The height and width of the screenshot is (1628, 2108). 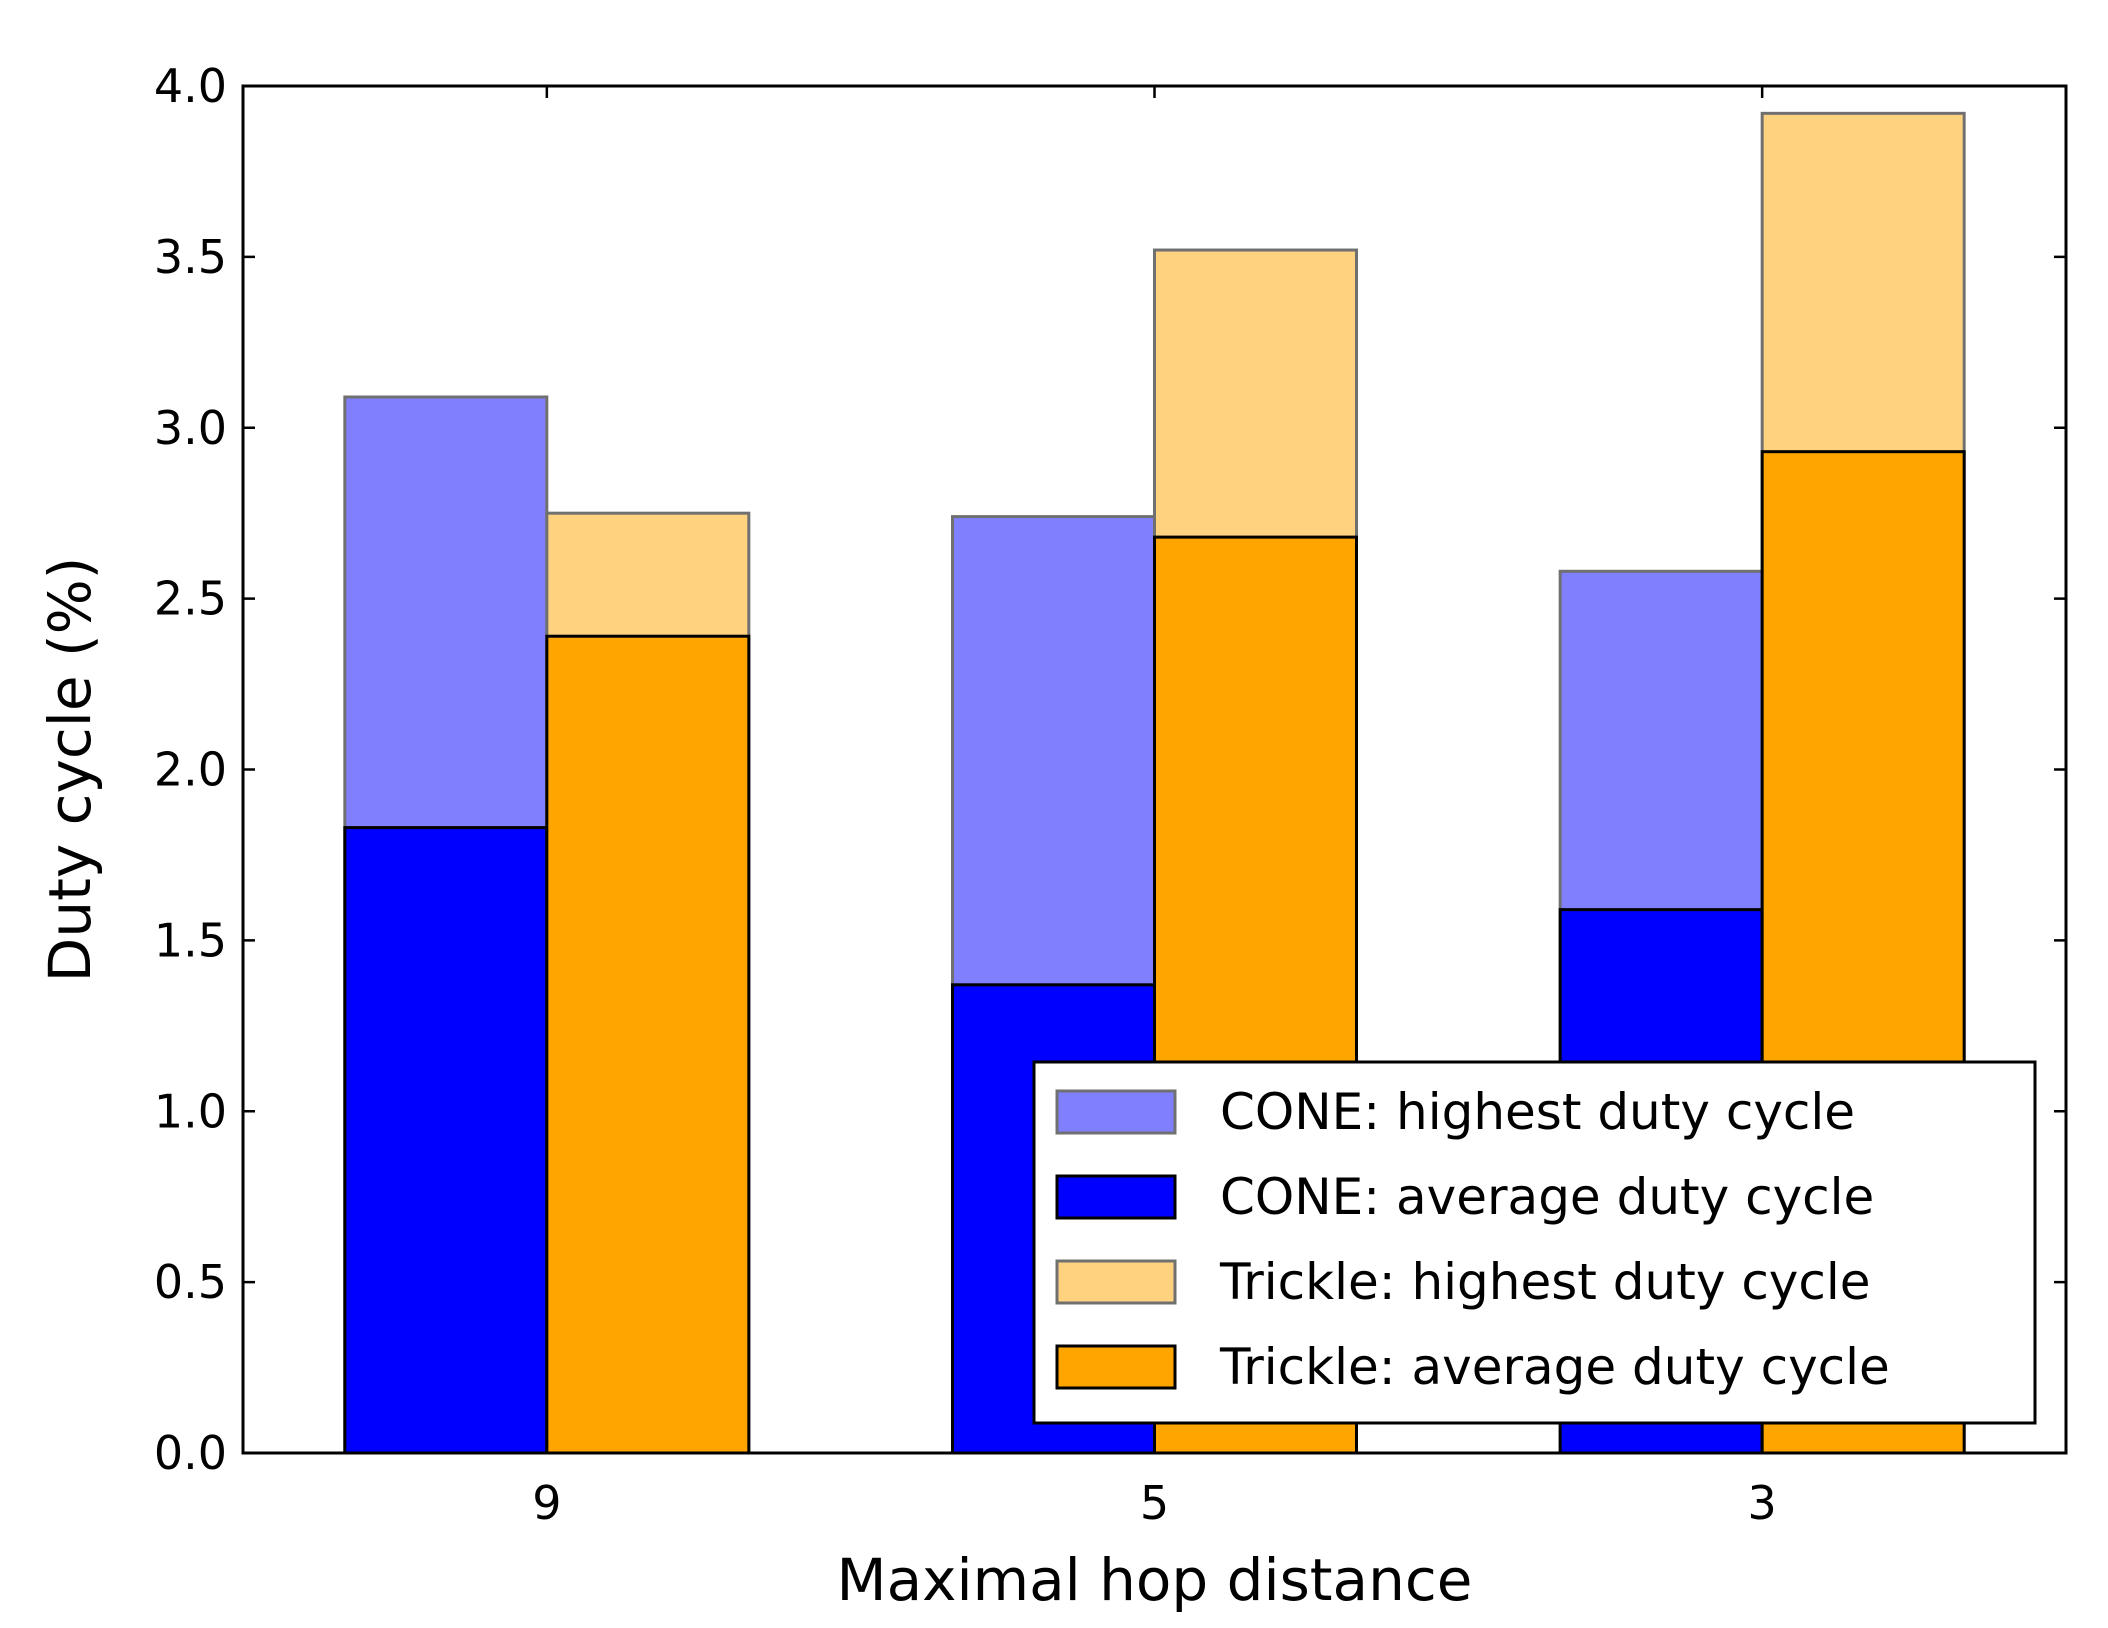 What do you see at coordinates (1116, 1197) in the screenshot?
I see `legend-swatch-cone-average` at bounding box center [1116, 1197].